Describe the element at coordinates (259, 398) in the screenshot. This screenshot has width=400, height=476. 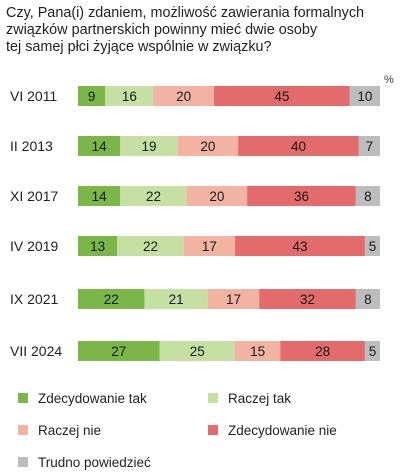
I see `legend-label: Raczej tak` at that location.